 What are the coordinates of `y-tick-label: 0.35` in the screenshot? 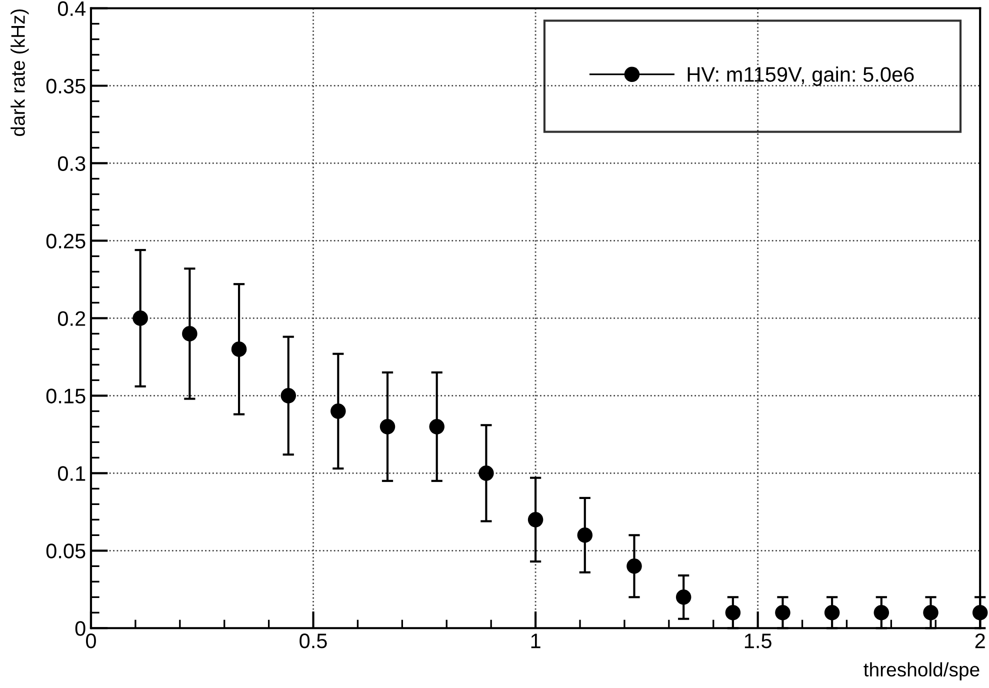 It's located at (66, 86).